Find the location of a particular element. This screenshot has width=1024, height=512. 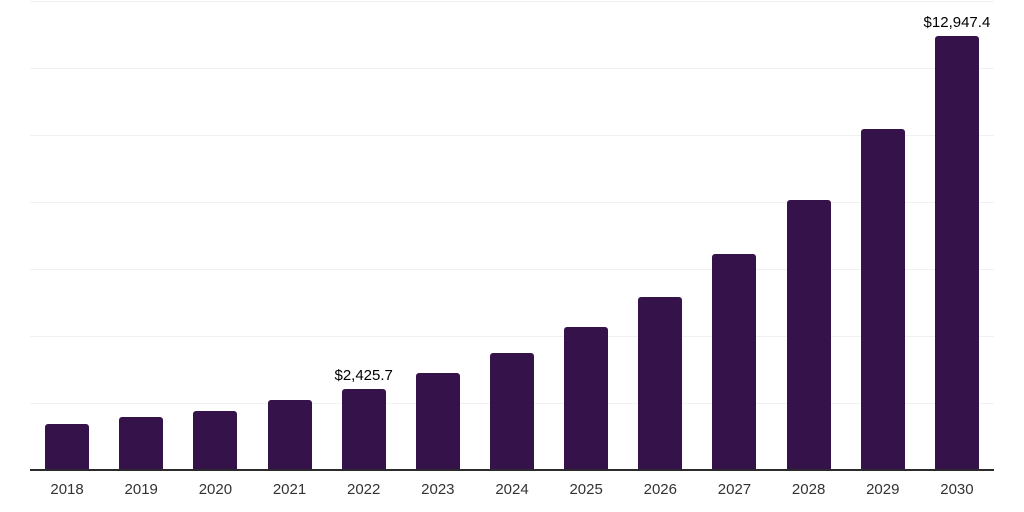

x-axis-line is located at coordinates (512, 470).